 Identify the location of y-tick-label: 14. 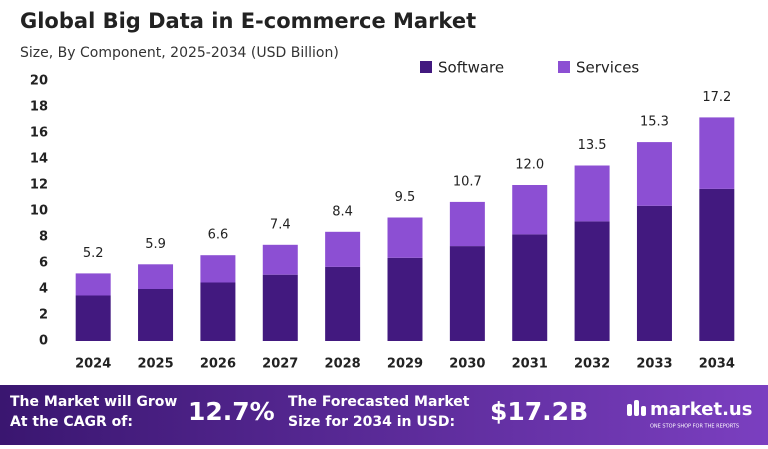
(39, 159).